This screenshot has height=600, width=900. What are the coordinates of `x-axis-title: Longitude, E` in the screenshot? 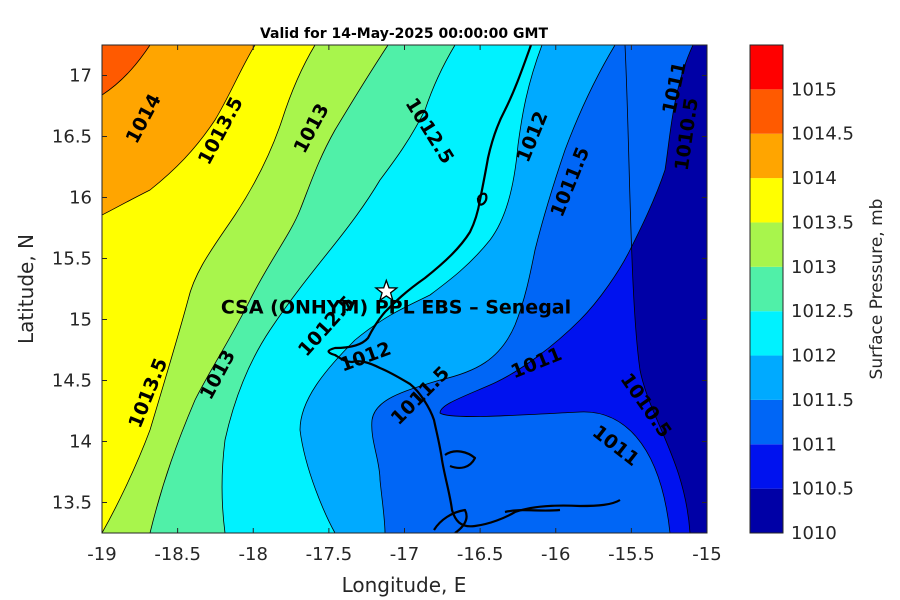 It's located at (404, 585).